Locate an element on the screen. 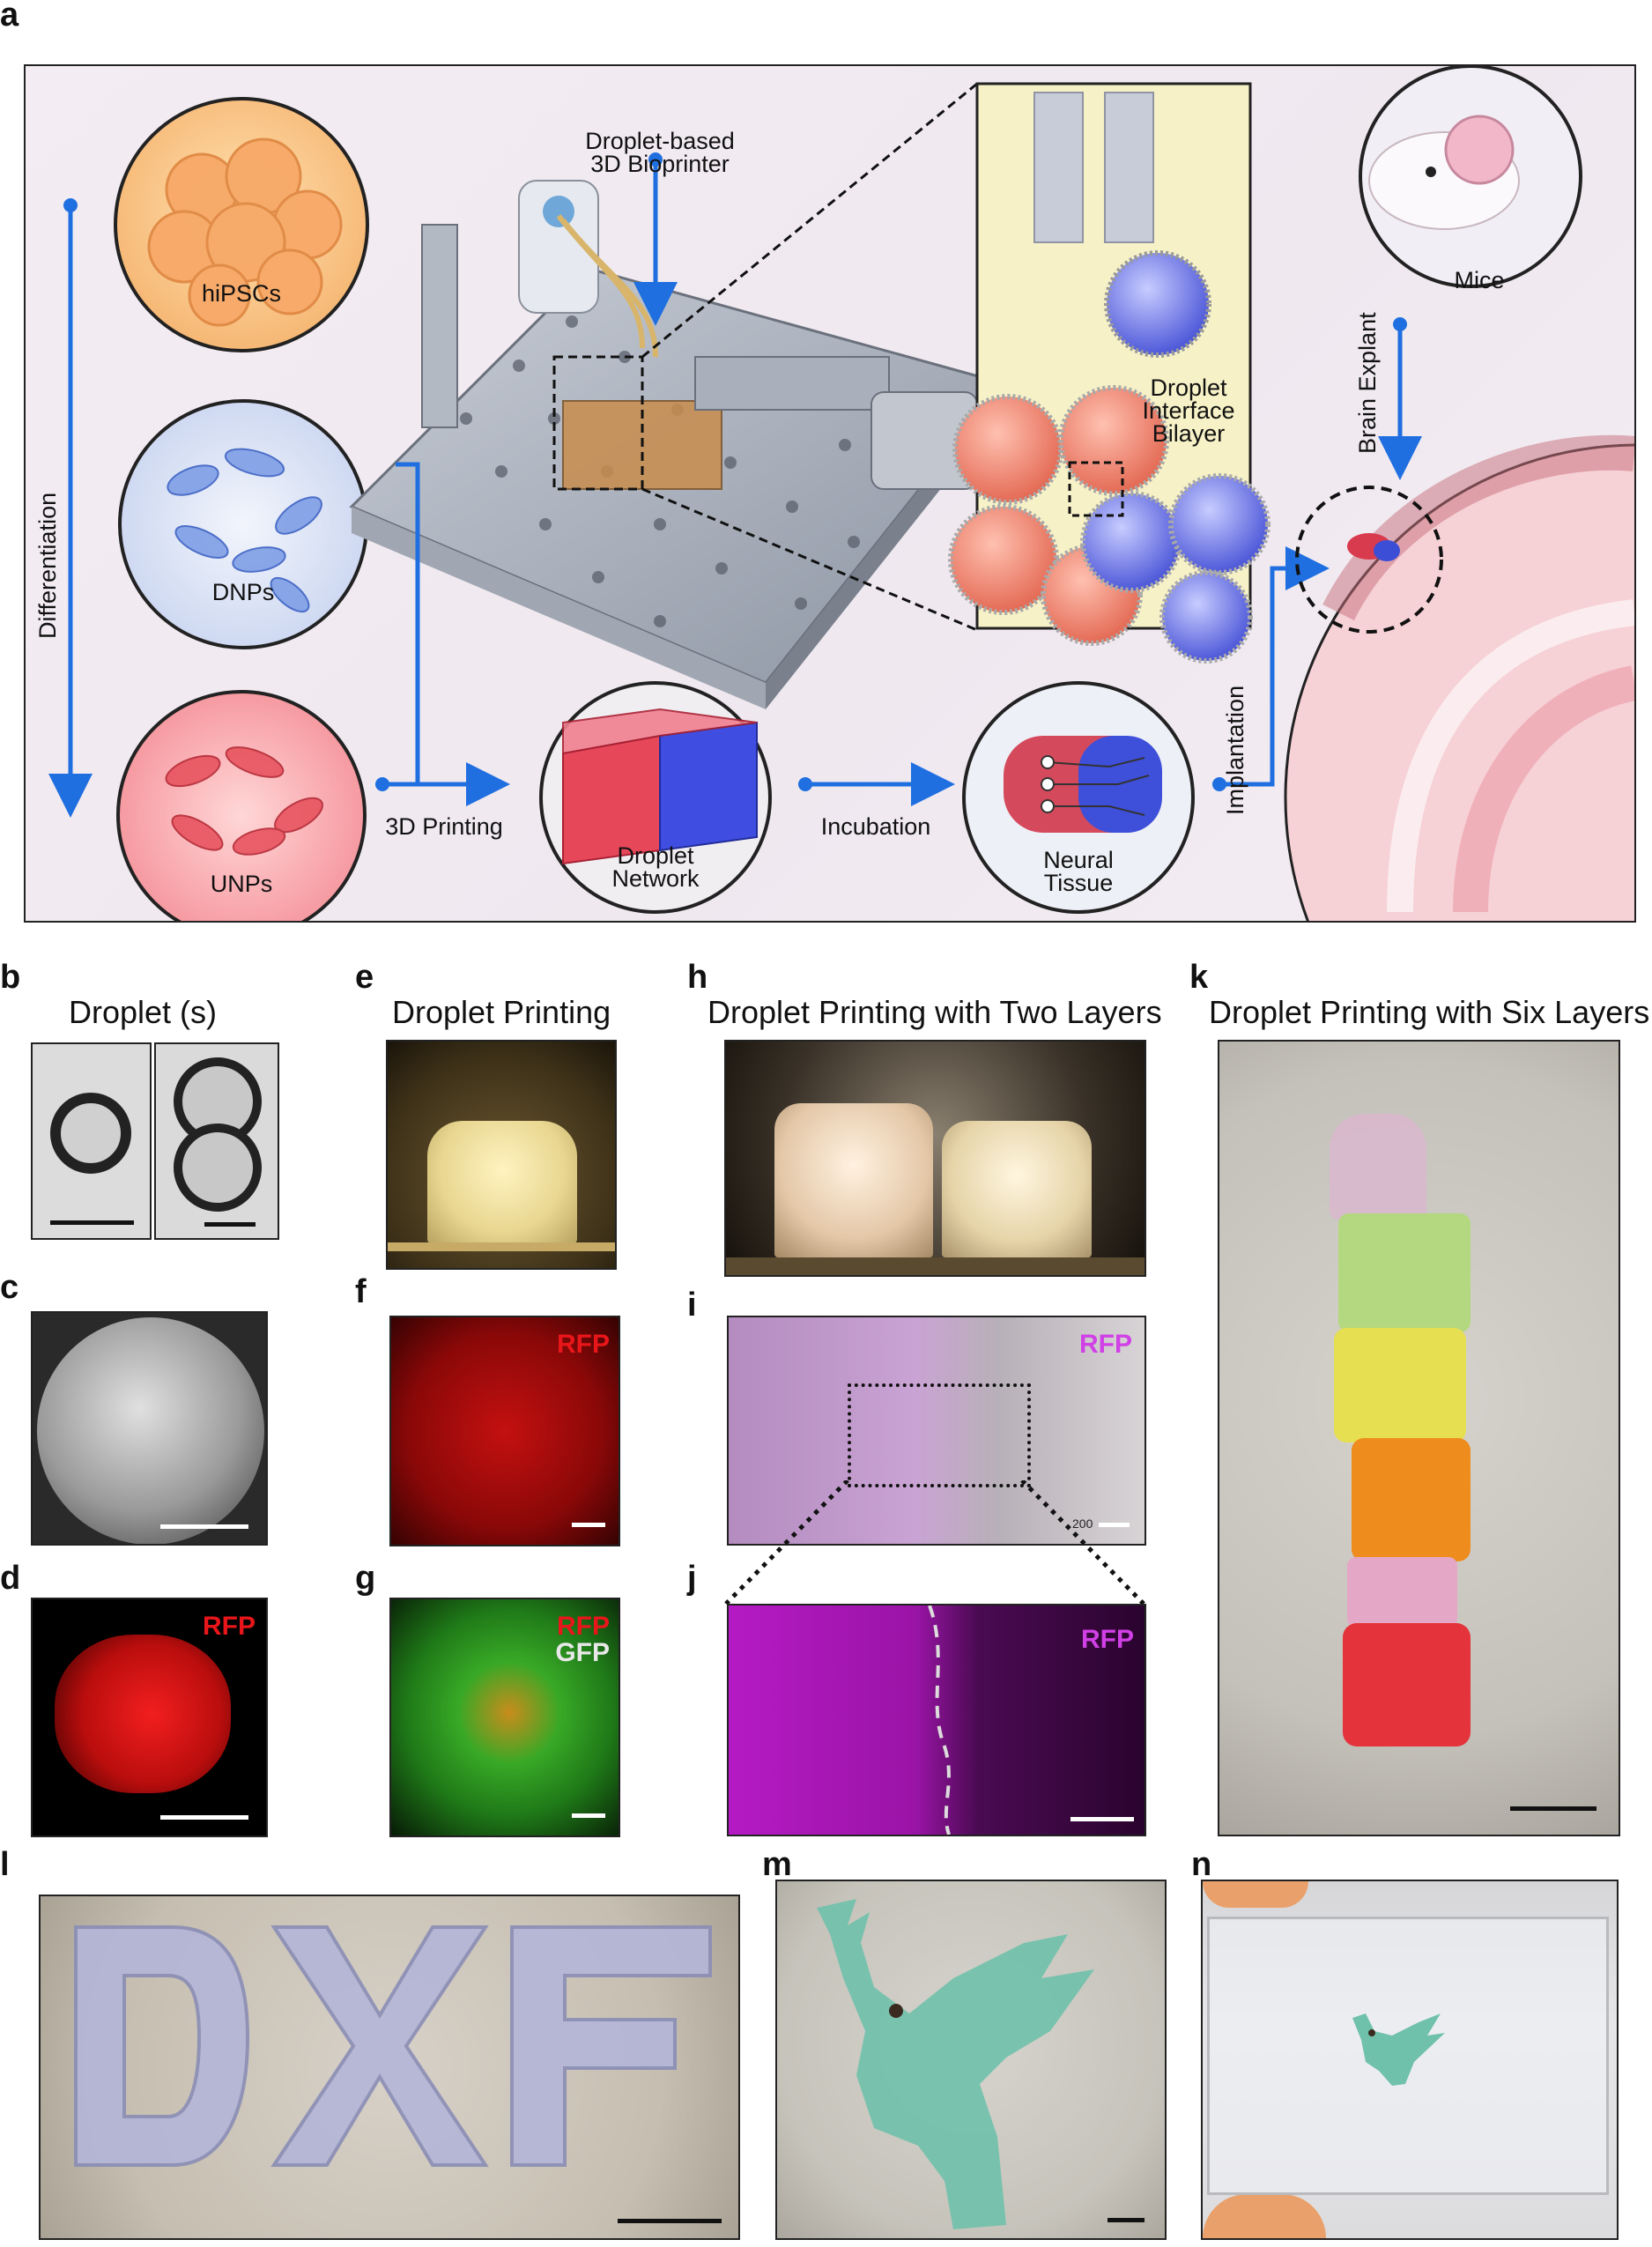 This screenshot has height=2247, width=1652. mice-label: Mice is located at coordinates (1480, 280).